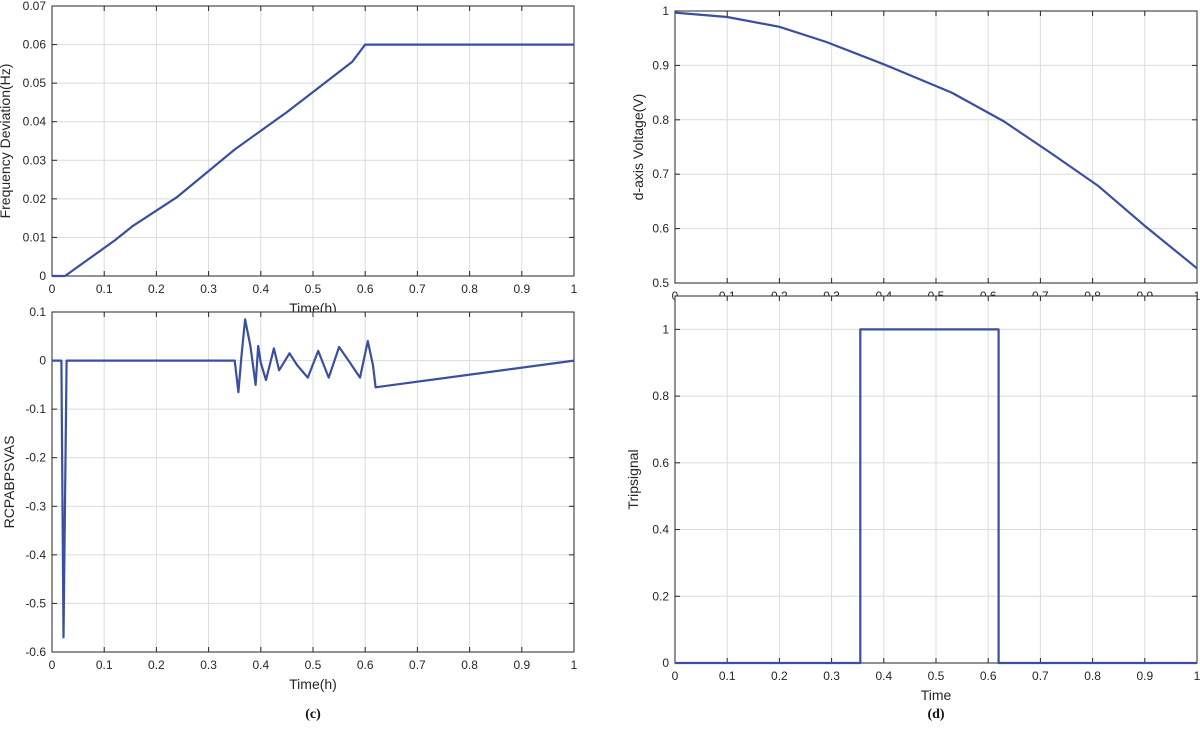  What do you see at coordinates (35, 160) in the screenshot?
I see `y-tick-label: 0.03` at bounding box center [35, 160].